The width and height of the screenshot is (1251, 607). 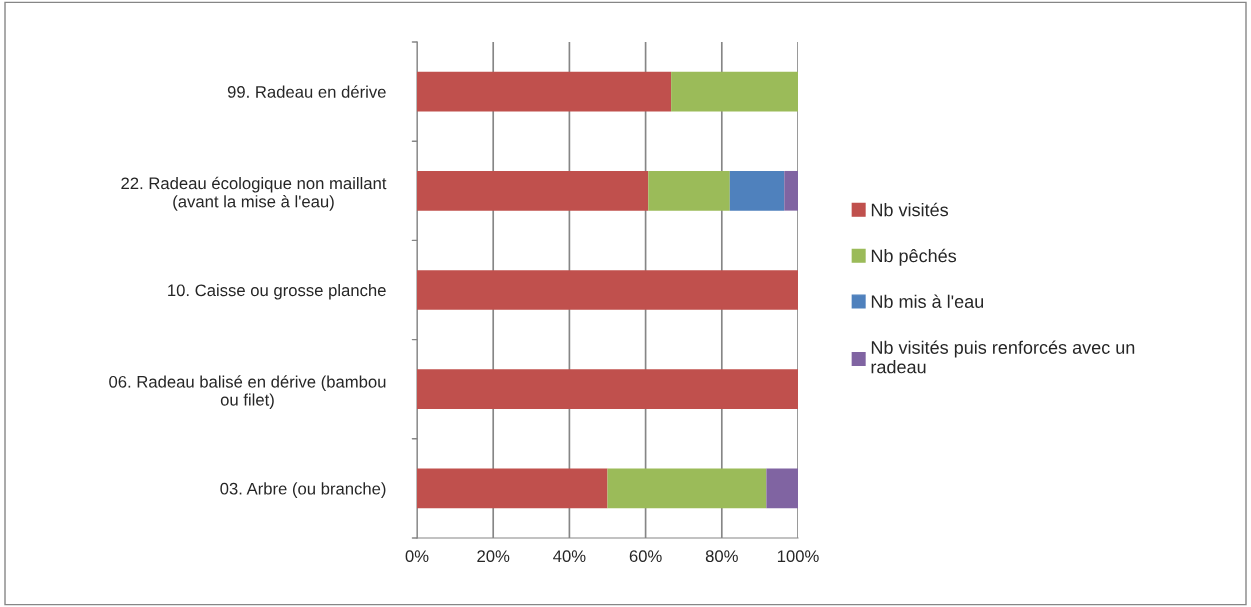 What do you see at coordinates (914, 257) in the screenshot?
I see `legend-label: Nb pêchés` at bounding box center [914, 257].